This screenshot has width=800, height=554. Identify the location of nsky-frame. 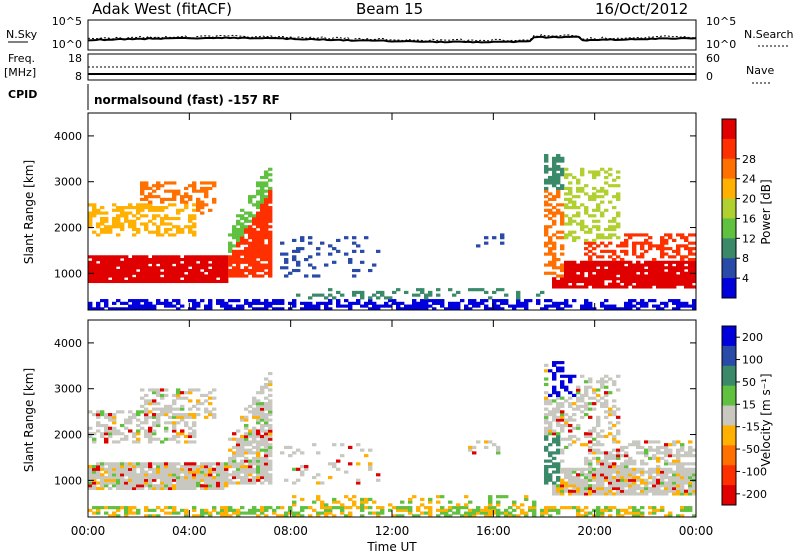
(392, 35).